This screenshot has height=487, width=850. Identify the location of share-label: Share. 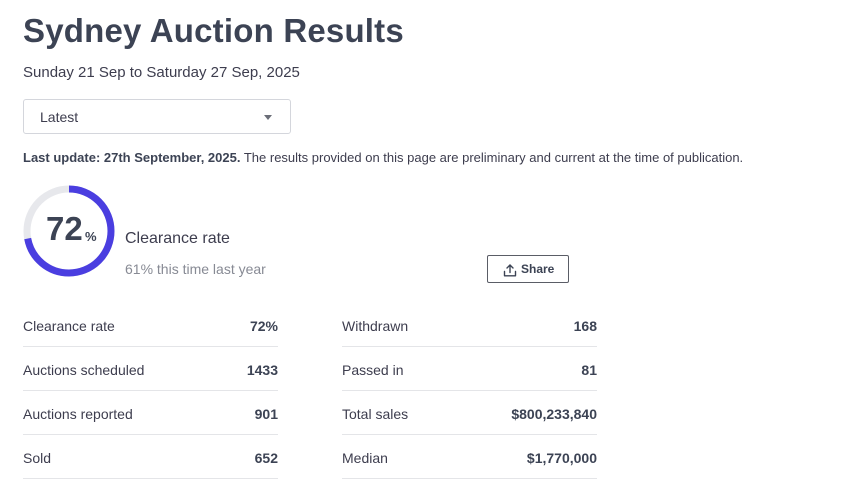
(538, 269).